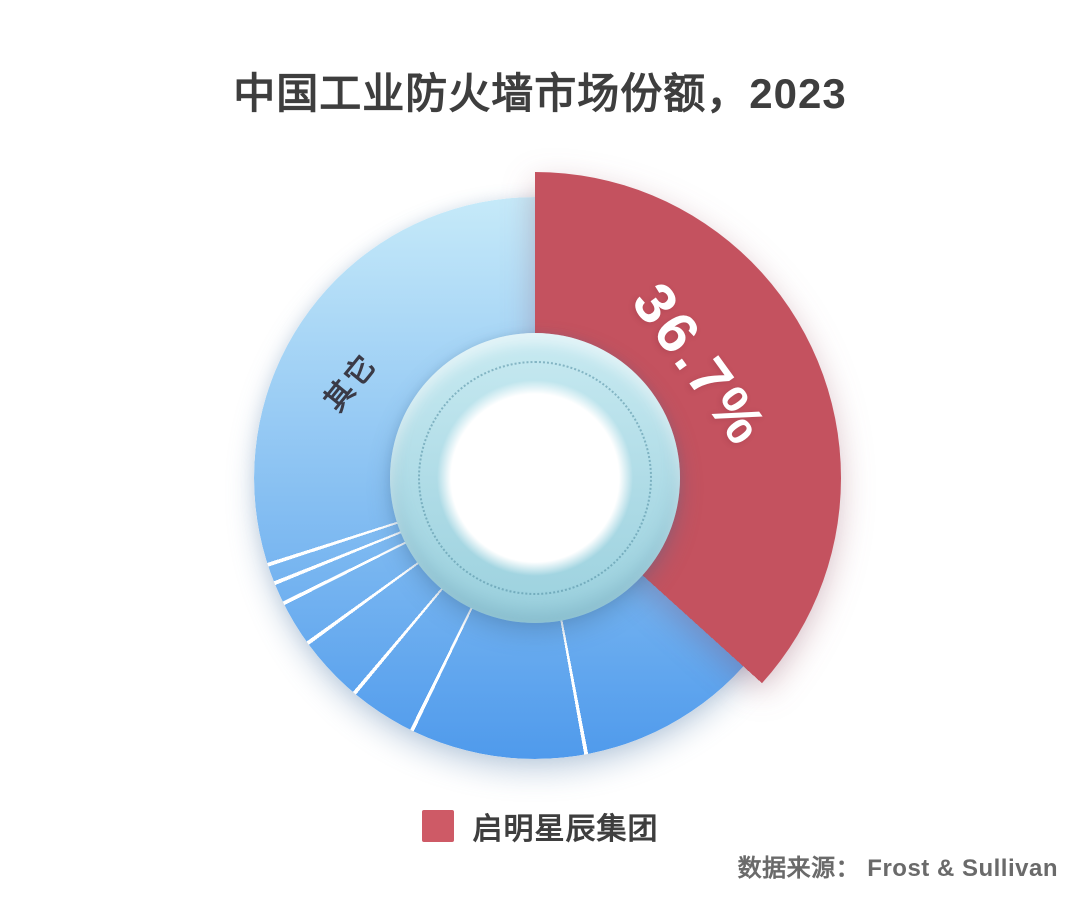 The width and height of the screenshot is (1080, 918). I want to click on legend-label: 启明星辰集团, so click(565, 829).